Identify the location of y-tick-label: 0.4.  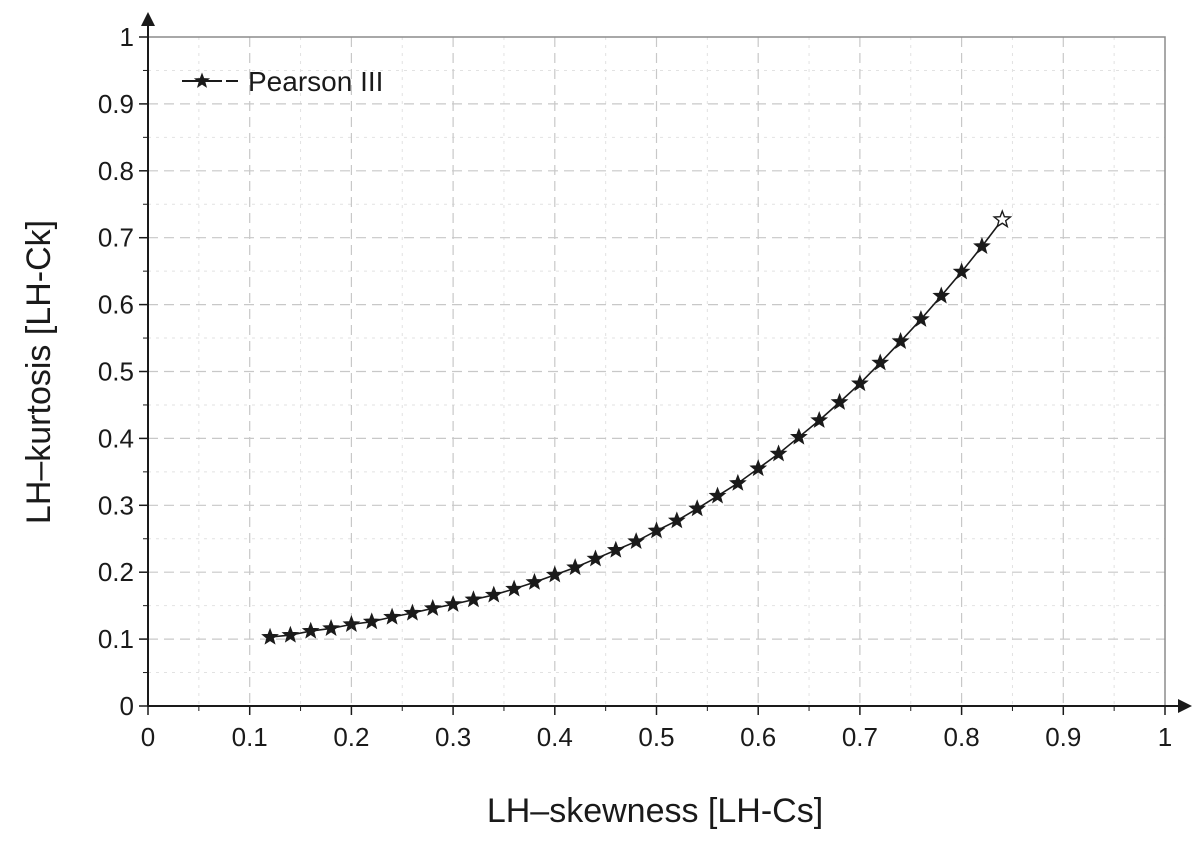
(116, 438).